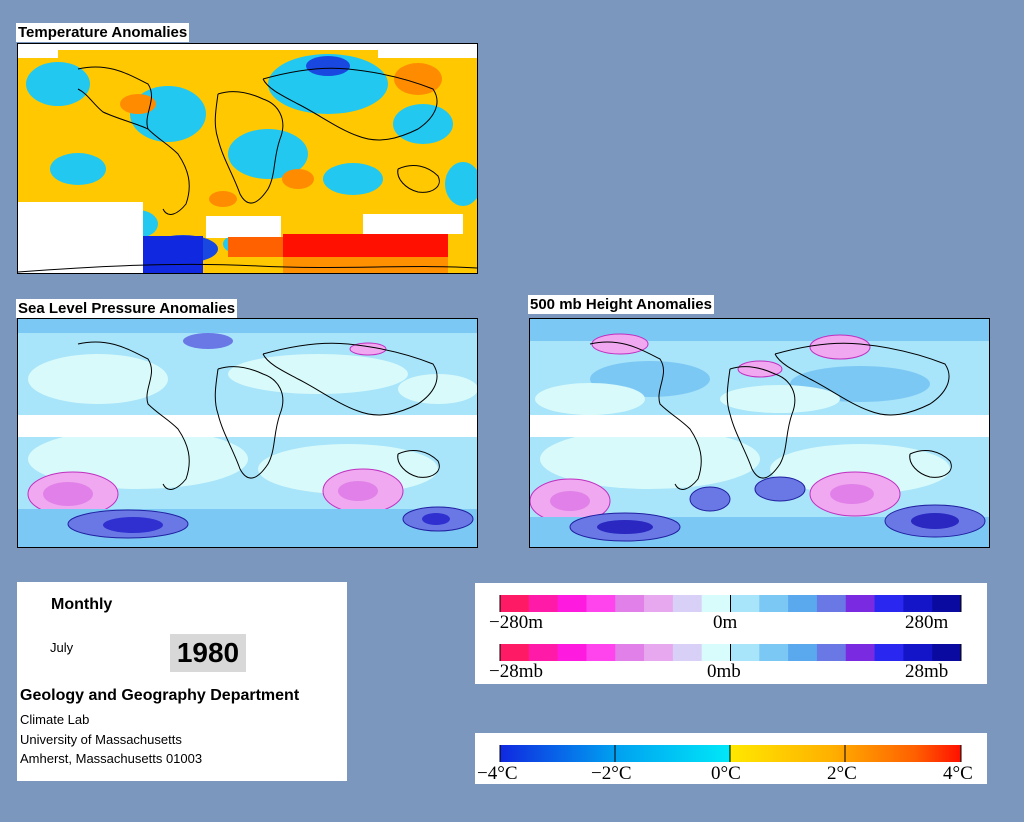 Image resolution: width=1024 pixels, height=822 pixels. I want to click on temp-label-plus2: 2°C, so click(842, 773).